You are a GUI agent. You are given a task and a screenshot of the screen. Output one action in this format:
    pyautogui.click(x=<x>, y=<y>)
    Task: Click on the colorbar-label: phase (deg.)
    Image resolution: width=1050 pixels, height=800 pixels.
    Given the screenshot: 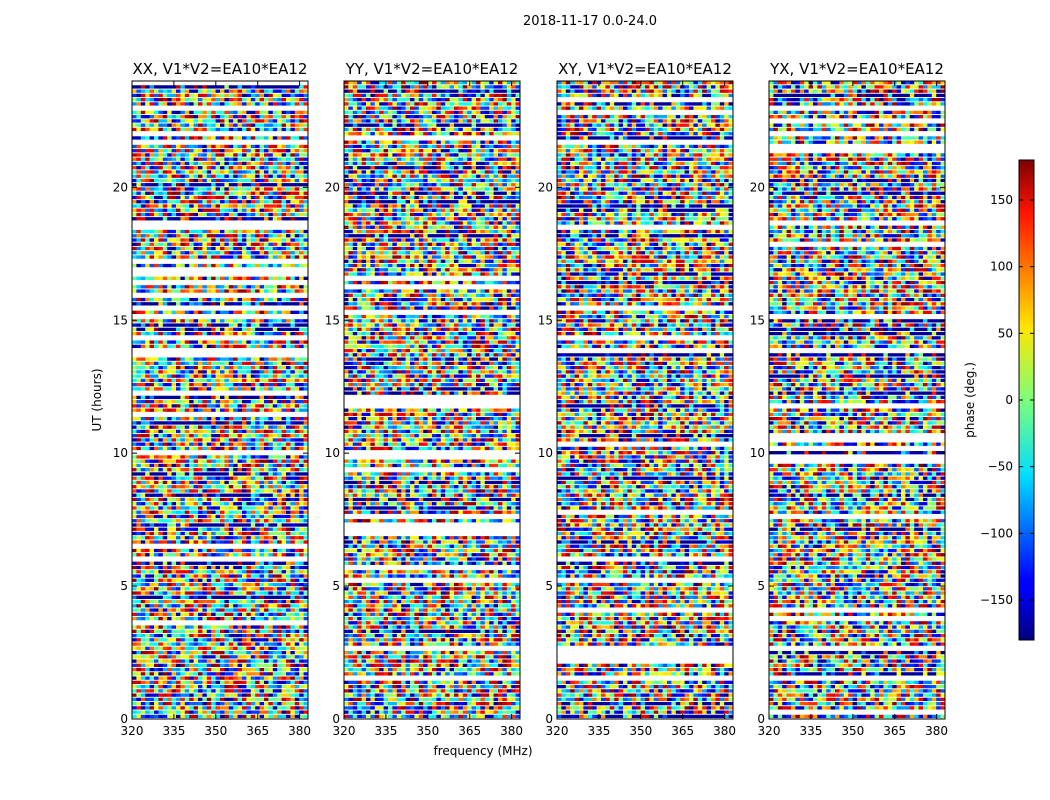 What is the action you would take?
    pyautogui.click(x=970, y=400)
    